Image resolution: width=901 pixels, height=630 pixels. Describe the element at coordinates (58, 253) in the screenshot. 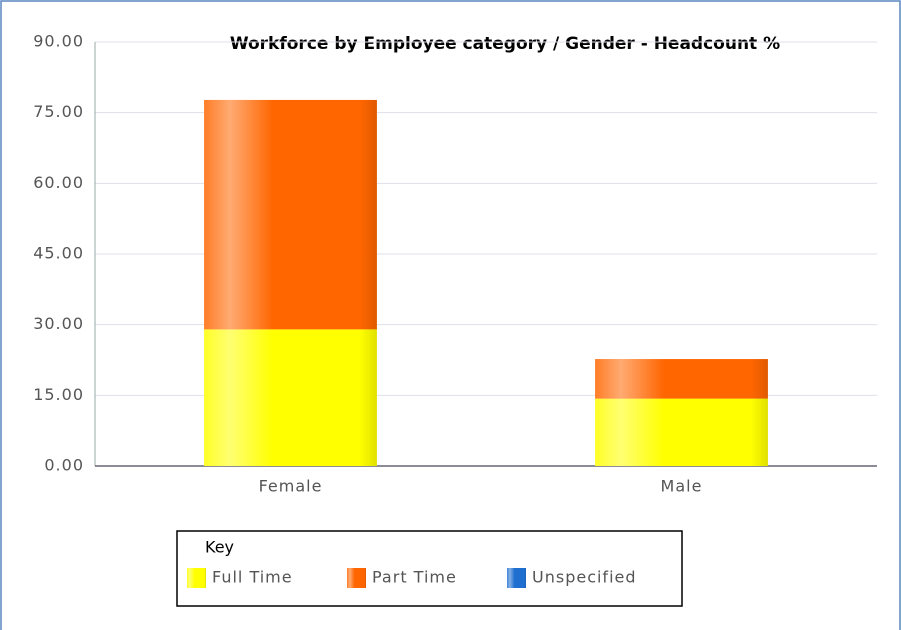

I see `y-tick-label: 45.00` at that location.